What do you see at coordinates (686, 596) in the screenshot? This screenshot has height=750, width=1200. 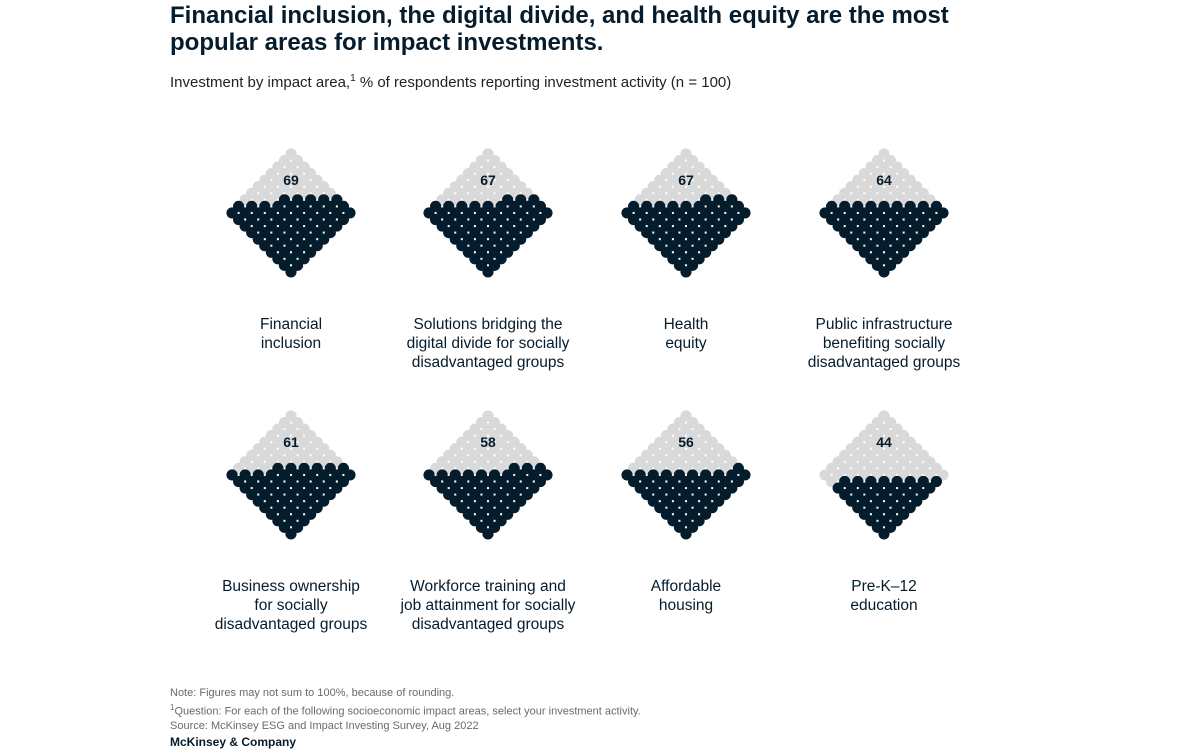 I see `category-label: Affordable housing` at bounding box center [686, 596].